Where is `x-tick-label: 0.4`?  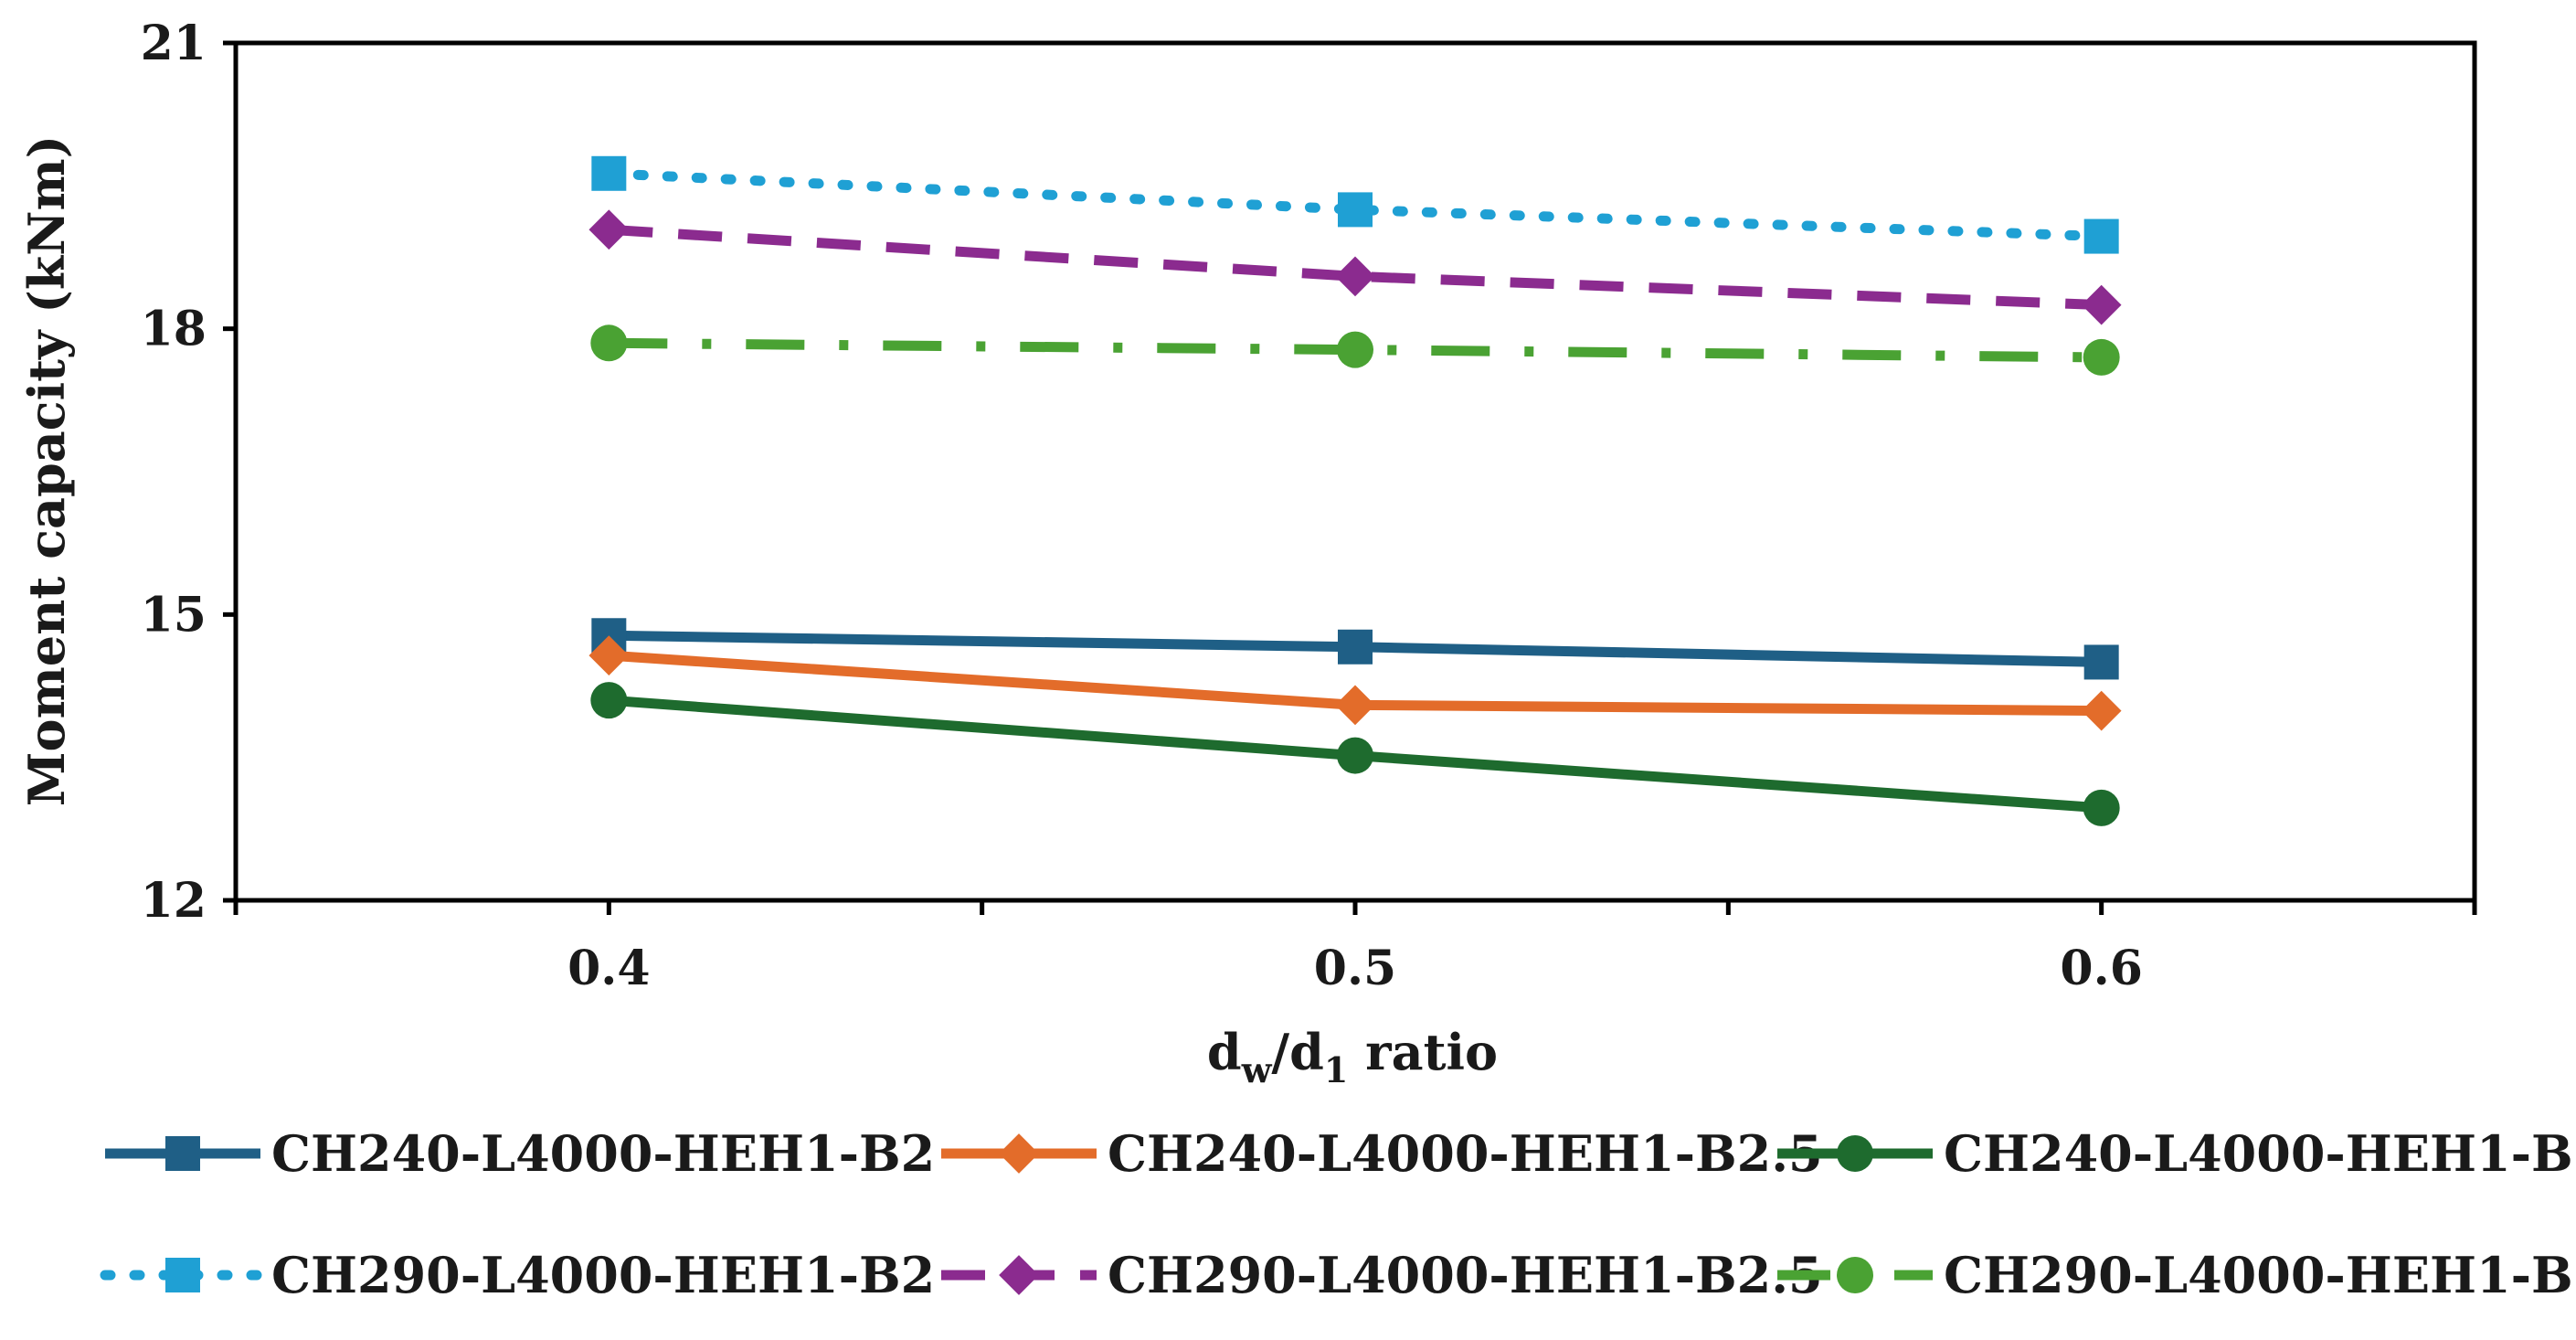 x-tick-label: 0.4 is located at coordinates (608, 969).